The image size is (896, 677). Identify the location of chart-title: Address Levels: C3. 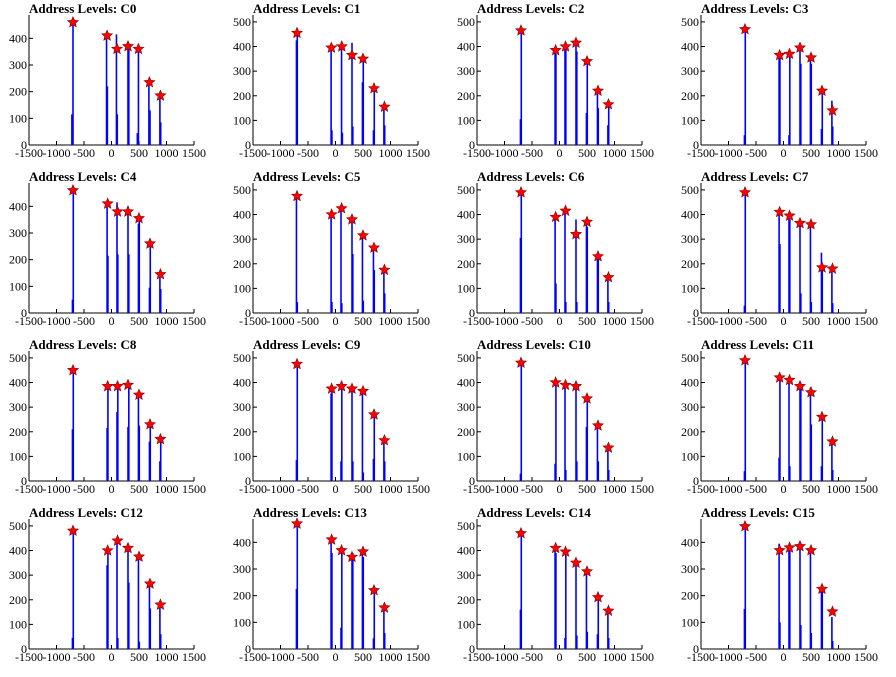
(755, 8).